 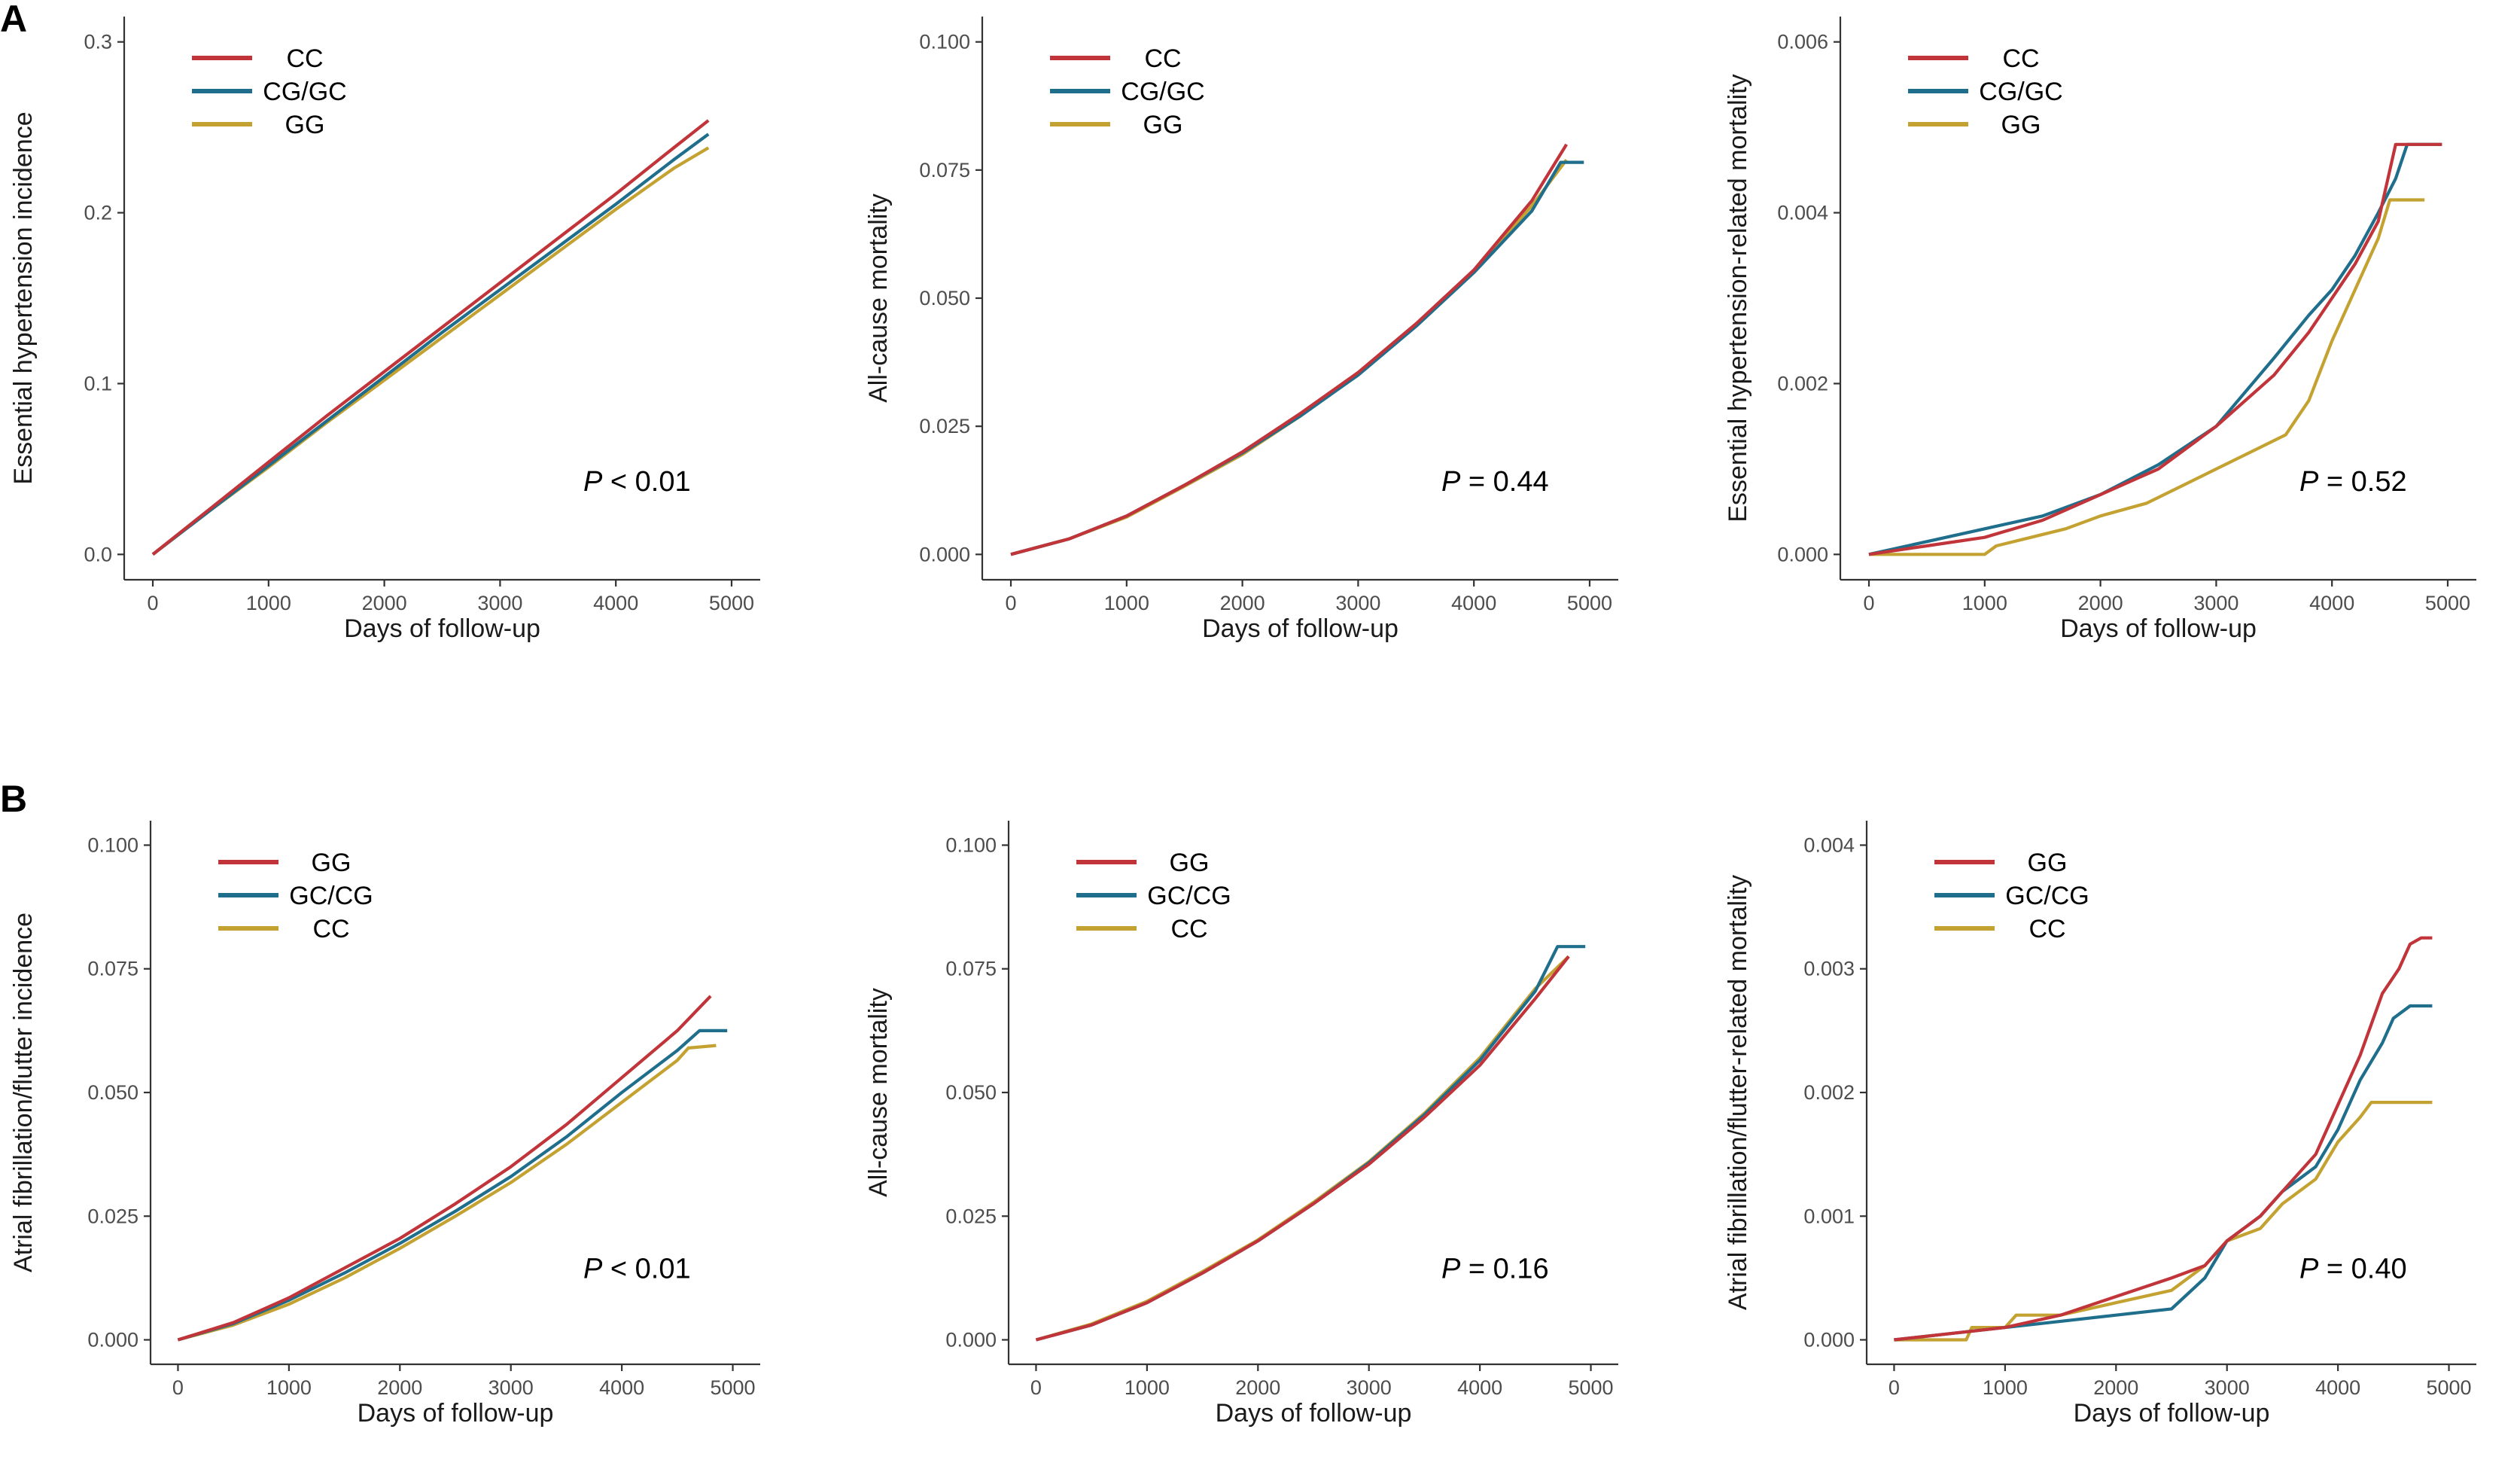 I want to click on y-tick-label: 0.3, so click(x=98, y=42).